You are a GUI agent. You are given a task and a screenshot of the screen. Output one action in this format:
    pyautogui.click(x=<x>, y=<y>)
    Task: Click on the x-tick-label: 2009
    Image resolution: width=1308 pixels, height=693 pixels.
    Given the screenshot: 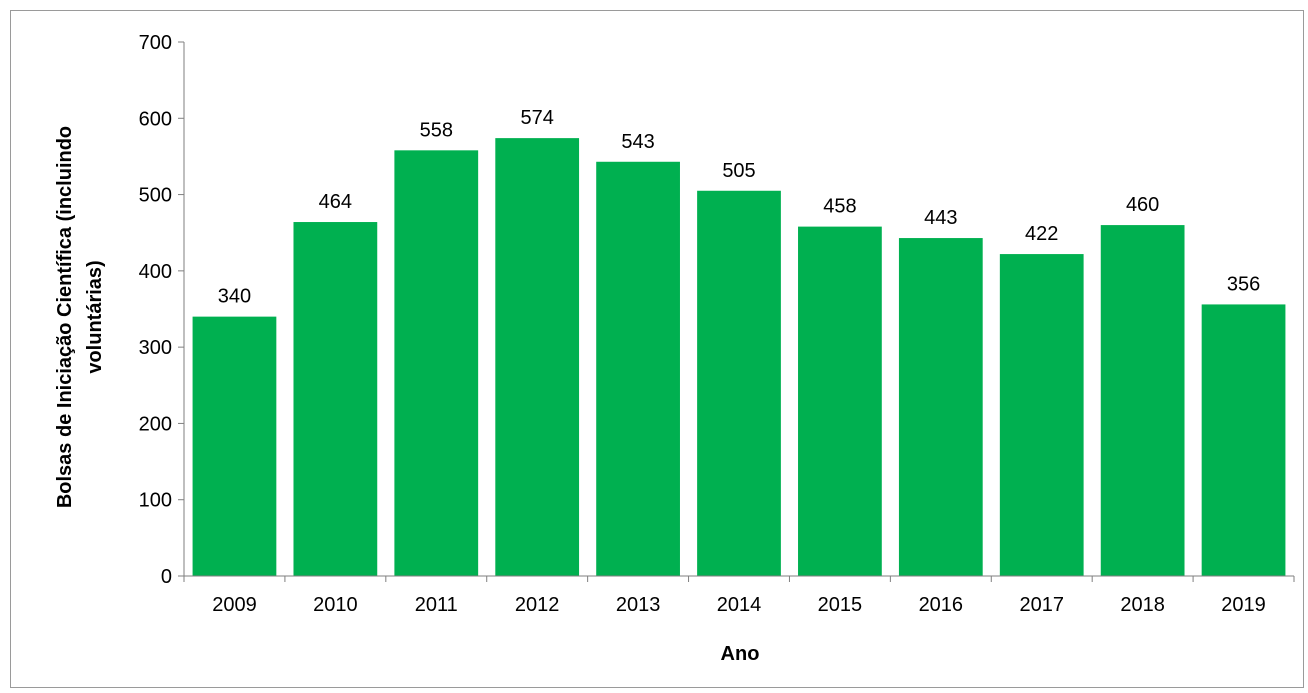 What is the action you would take?
    pyautogui.click(x=234, y=605)
    